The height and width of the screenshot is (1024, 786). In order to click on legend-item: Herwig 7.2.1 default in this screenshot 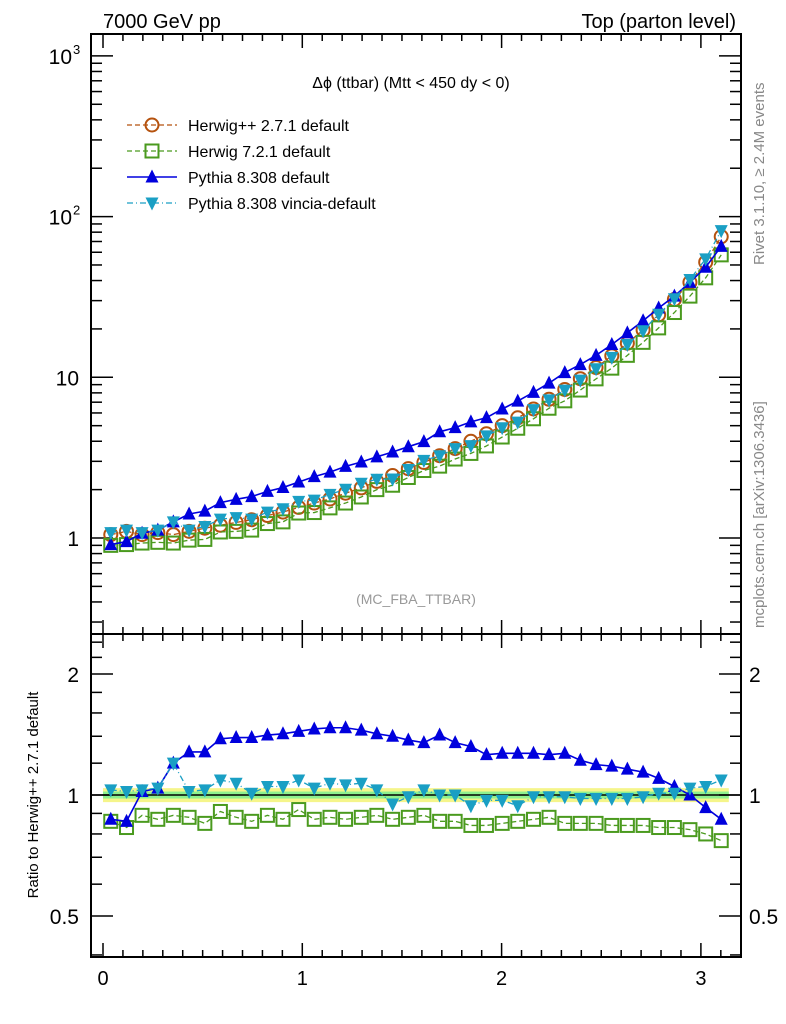, I will do `click(229, 152)`.